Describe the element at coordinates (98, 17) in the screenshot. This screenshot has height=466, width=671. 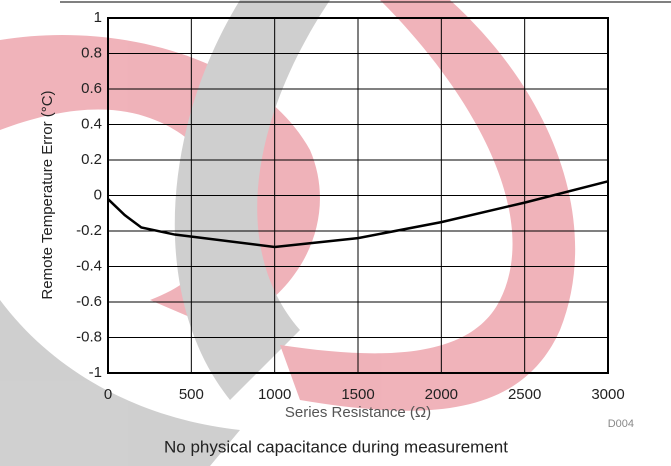
I see `y-tick-label: 1` at that location.